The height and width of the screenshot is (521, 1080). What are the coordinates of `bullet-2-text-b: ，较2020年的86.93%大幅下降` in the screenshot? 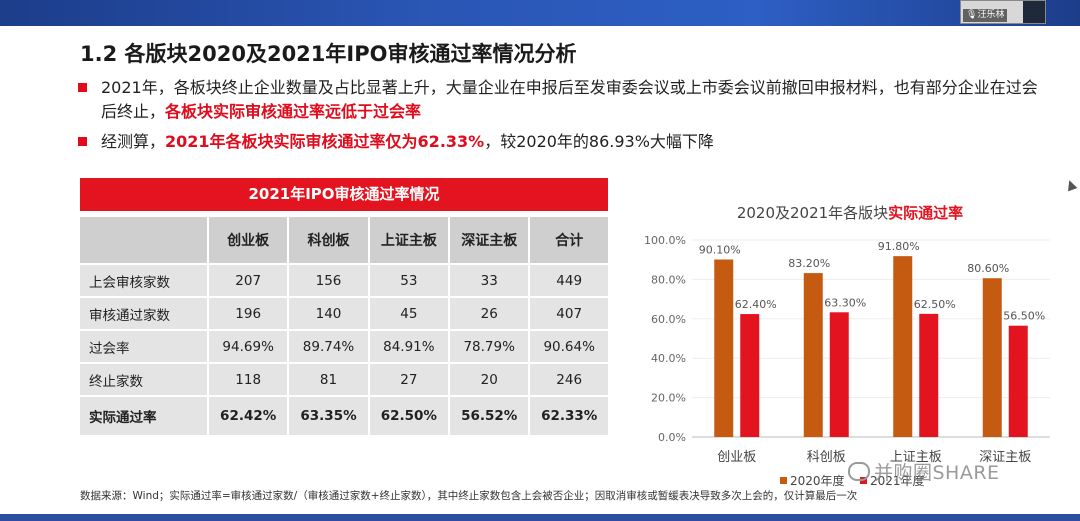 It's located at (599, 141).